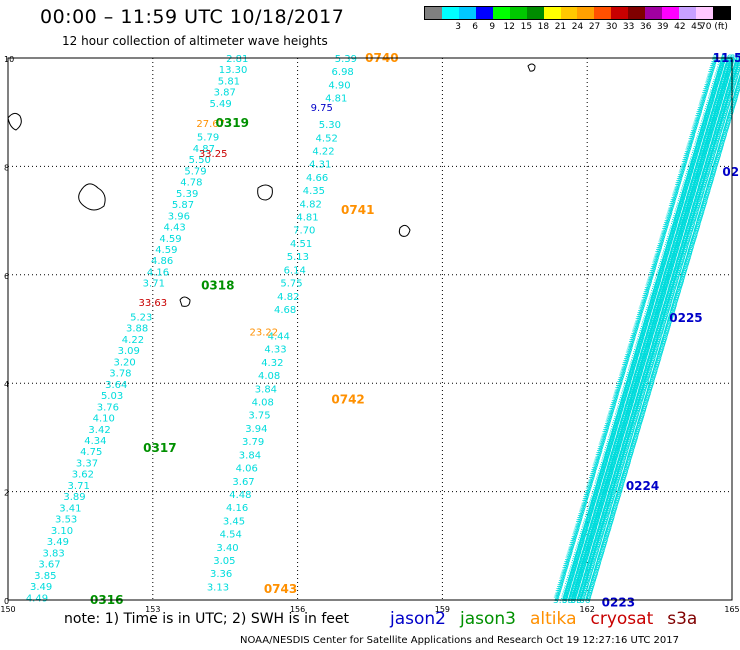  Describe the element at coordinates (339, 85) in the screenshot. I see `wave-height-label: 4.90` at that location.